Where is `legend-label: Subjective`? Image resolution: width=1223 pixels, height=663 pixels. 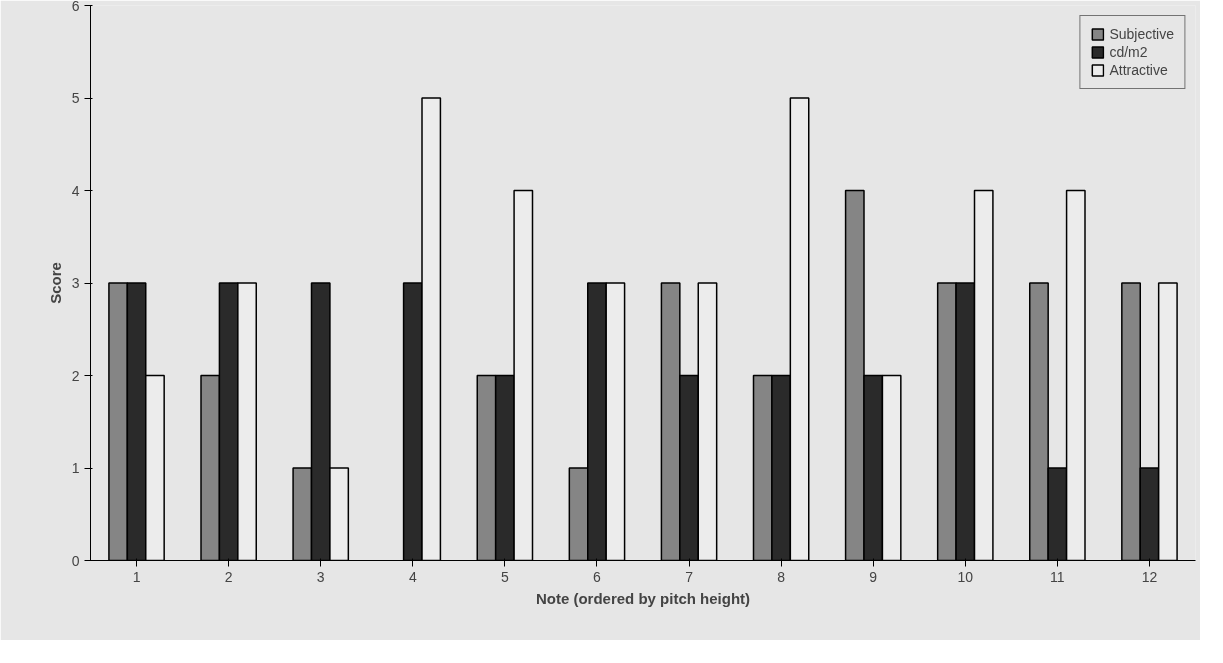 legend-label: Subjective is located at coordinates (1141, 34).